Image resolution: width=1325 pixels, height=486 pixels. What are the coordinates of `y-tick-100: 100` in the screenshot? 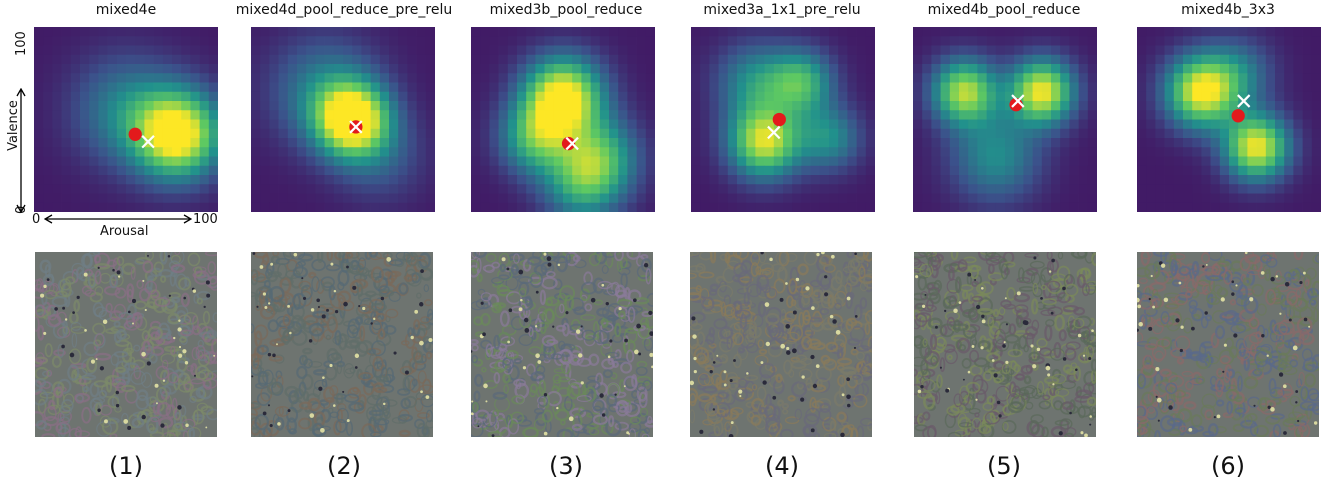 It's located at (21, 43).